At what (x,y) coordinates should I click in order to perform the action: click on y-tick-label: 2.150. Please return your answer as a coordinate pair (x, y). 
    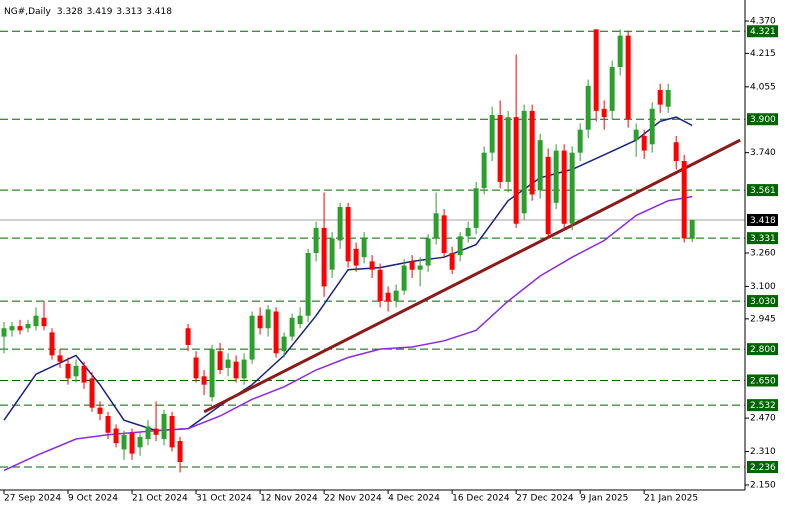
    Looking at the image, I should click on (763, 485).